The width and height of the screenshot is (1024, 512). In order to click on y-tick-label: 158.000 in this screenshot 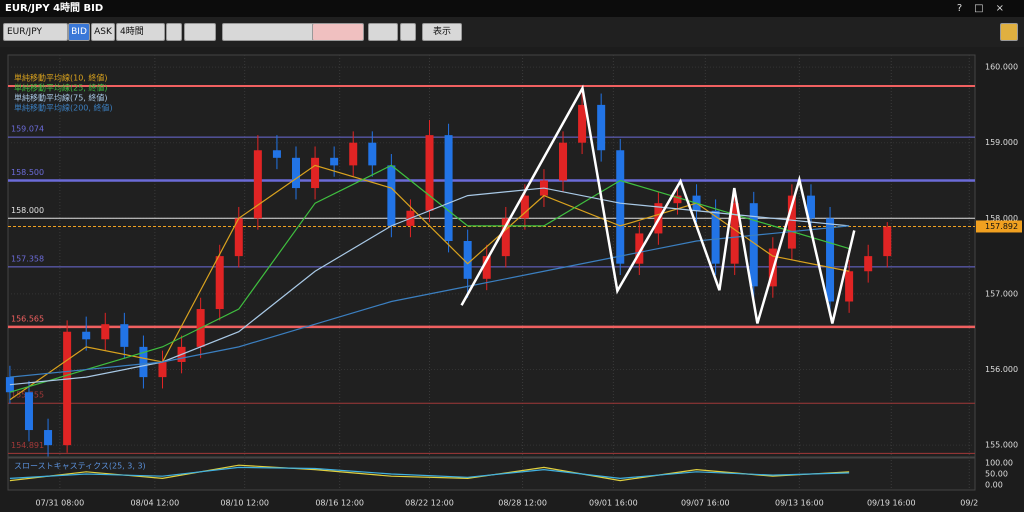, I will do `click(1001, 218)`.